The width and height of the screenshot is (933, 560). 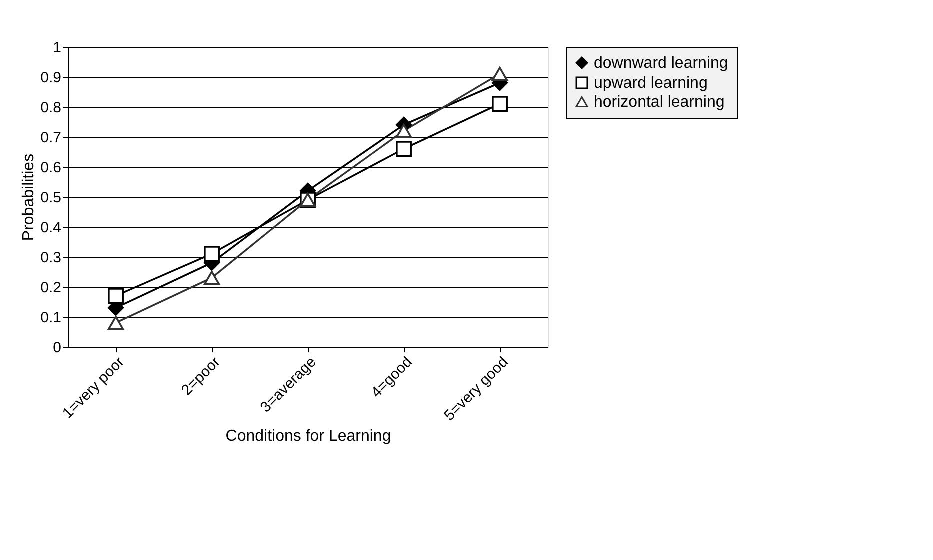 What do you see at coordinates (659, 102) in the screenshot?
I see `legend-label: horizontal learning` at bounding box center [659, 102].